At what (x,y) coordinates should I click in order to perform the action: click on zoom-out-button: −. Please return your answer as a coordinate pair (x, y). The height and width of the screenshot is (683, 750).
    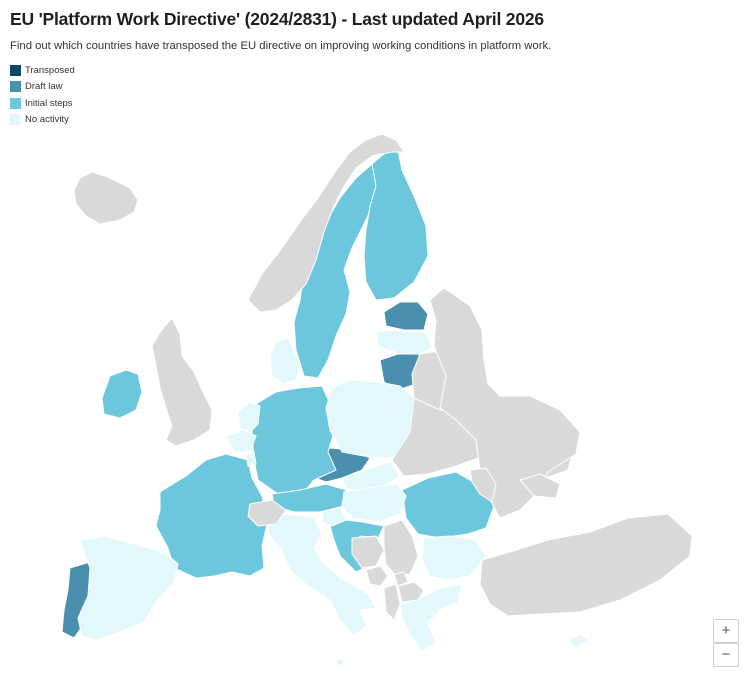
    Looking at the image, I should click on (726, 655).